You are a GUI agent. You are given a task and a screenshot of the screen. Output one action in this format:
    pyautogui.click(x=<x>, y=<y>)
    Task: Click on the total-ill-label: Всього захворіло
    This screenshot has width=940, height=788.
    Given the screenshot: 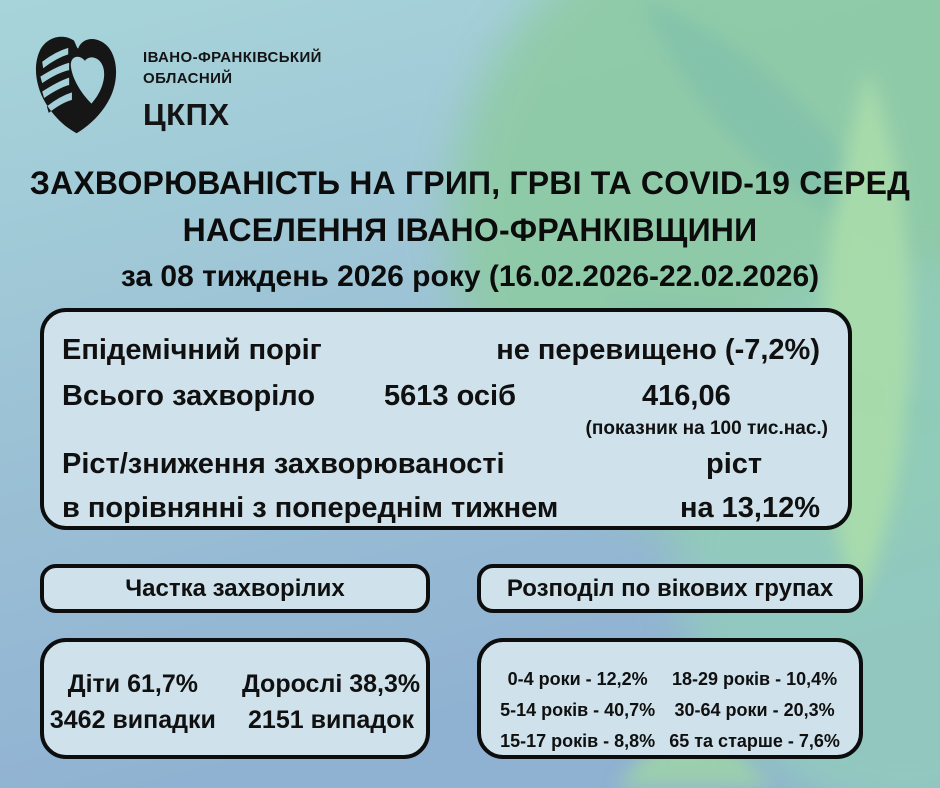 What is the action you would take?
    pyautogui.click(x=189, y=396)
    